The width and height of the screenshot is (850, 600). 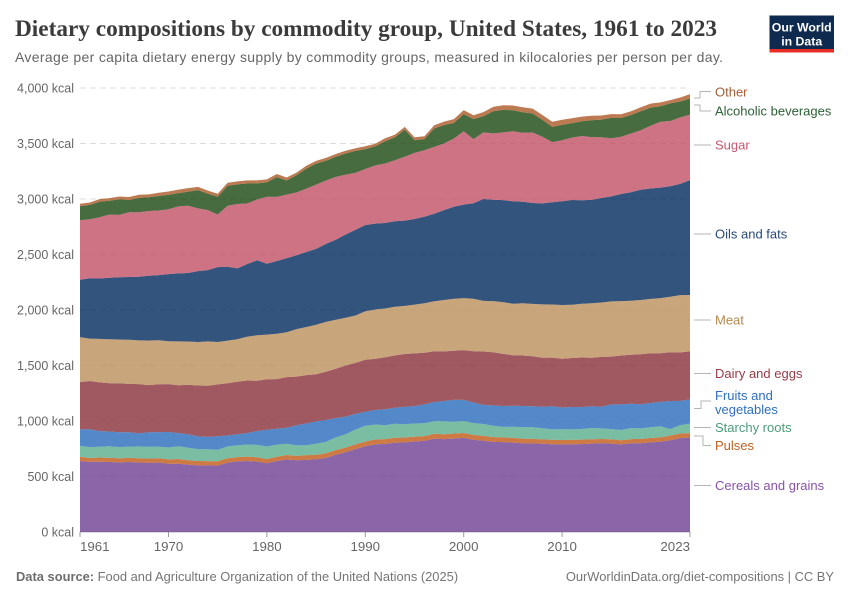 What do you see at coordinates (759, 373) in the screenshot?
I see `svg-text: Dairy and eggs` at bounding box center [759, 373].